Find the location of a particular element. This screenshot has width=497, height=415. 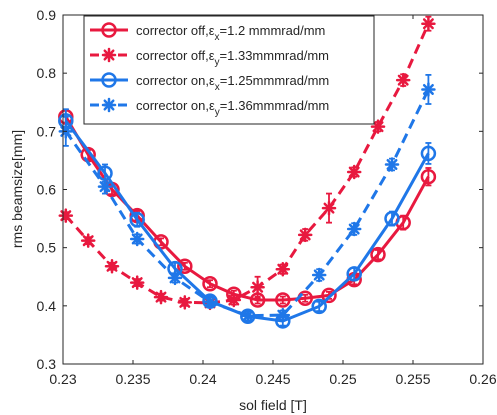

legend-suffix: =1.33mmmrad/mm is located at coordinates (274, 55).